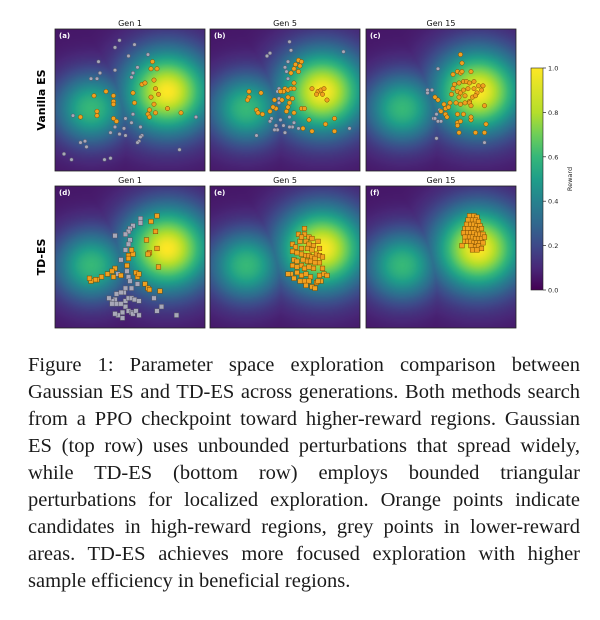  Describe the element at coordinates (552, 180) in the screenshot. I see `colorbar: 0.0 0.2 0.4 0.6 0.8 1.0 Reward` at that location.